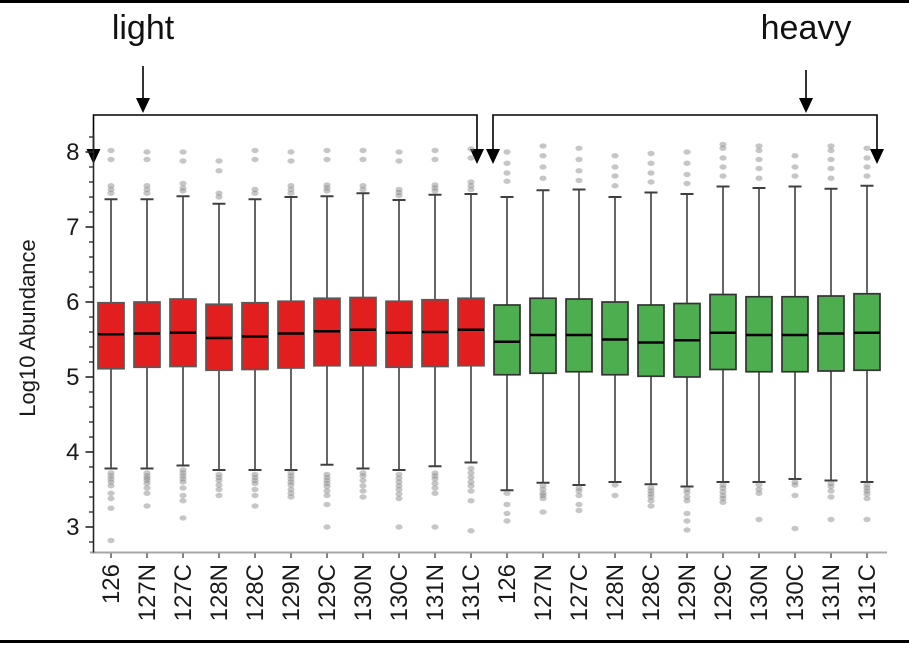 The width and height of the screenshot is (909, 647). Describe the element at coordinates (72, 152) in the screenshot. I see `y-tick-label: 8` at that location.